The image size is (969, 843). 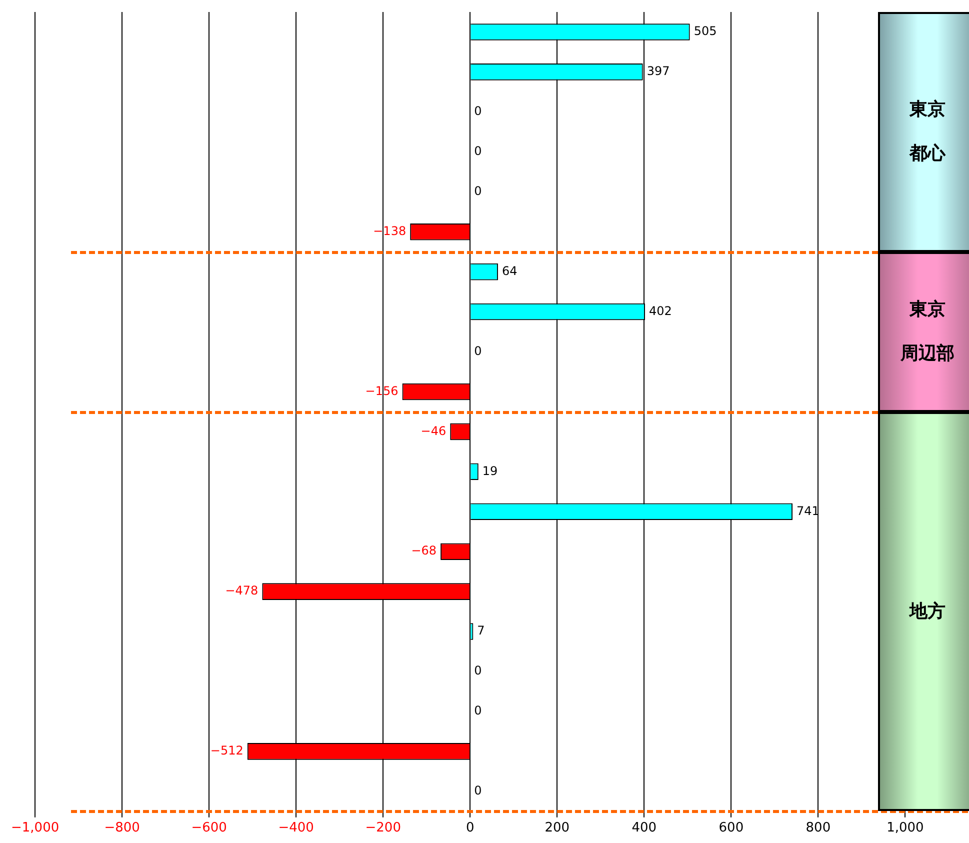 I want to click on data-label: −512, so click(x=227, y=751).